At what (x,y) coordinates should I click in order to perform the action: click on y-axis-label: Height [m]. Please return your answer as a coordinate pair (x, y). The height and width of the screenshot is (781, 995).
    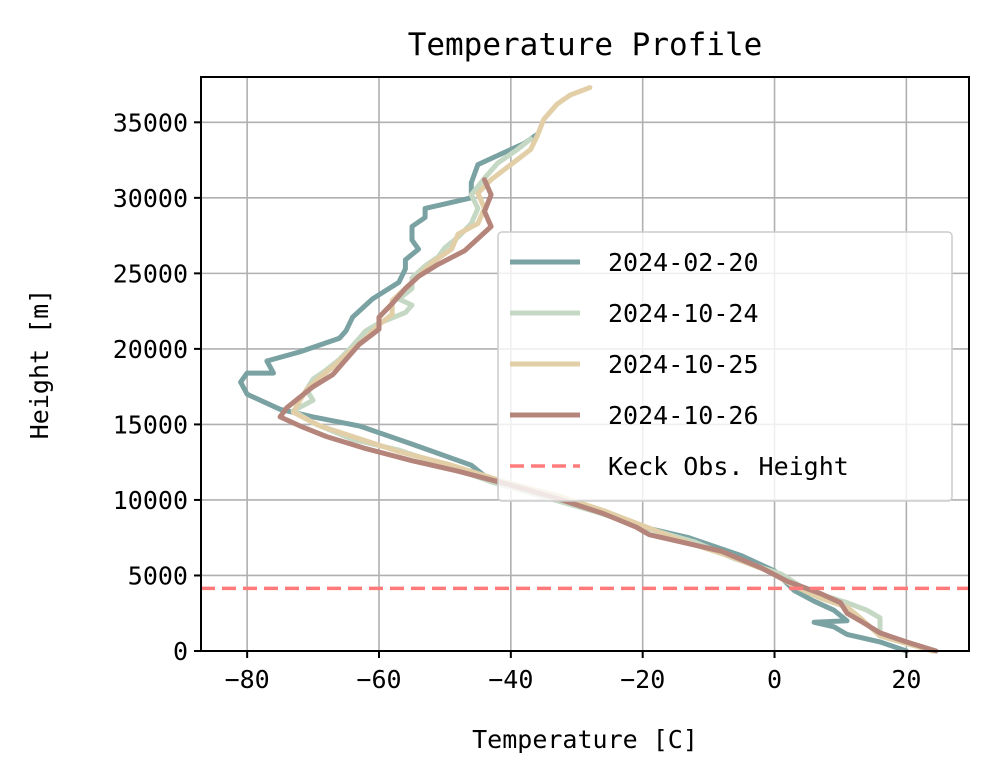
    Looking at the image, I should click on (39, 364).